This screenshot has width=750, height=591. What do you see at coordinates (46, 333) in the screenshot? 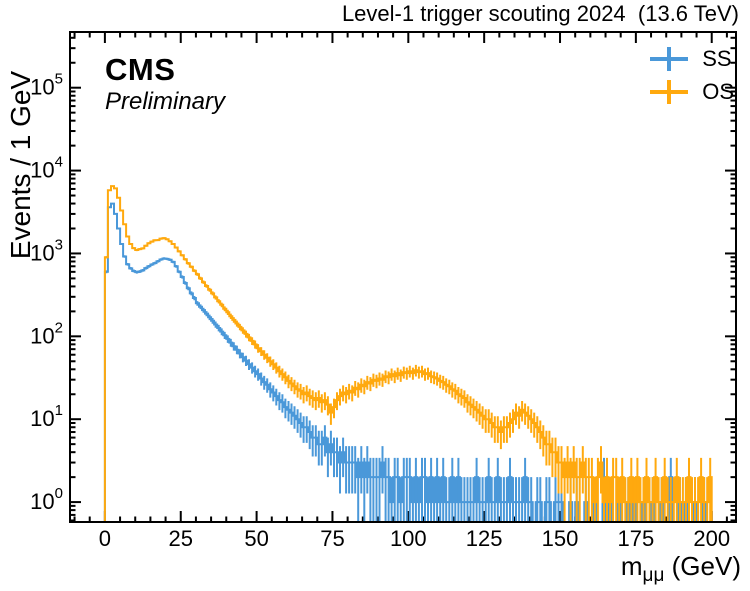
I see `svg-text: 102` at bounding box center [46, 333].